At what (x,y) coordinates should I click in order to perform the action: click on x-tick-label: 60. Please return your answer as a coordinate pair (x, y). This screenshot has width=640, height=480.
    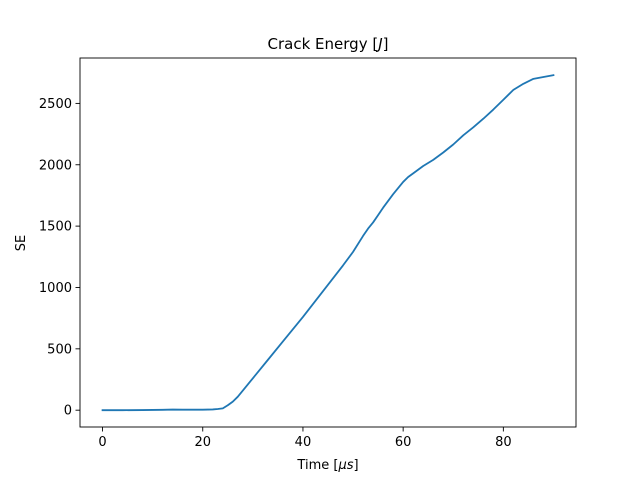
    Looking at the image, I should click on (403, 442).